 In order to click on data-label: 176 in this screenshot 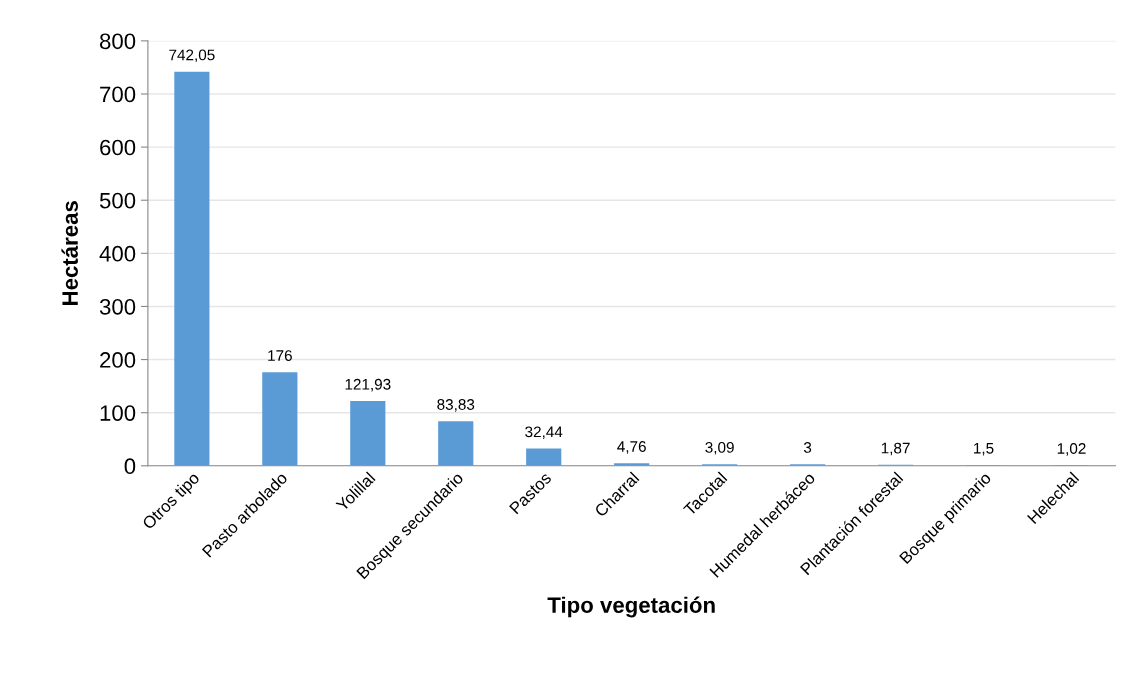, I will do `click(280, 355)`.